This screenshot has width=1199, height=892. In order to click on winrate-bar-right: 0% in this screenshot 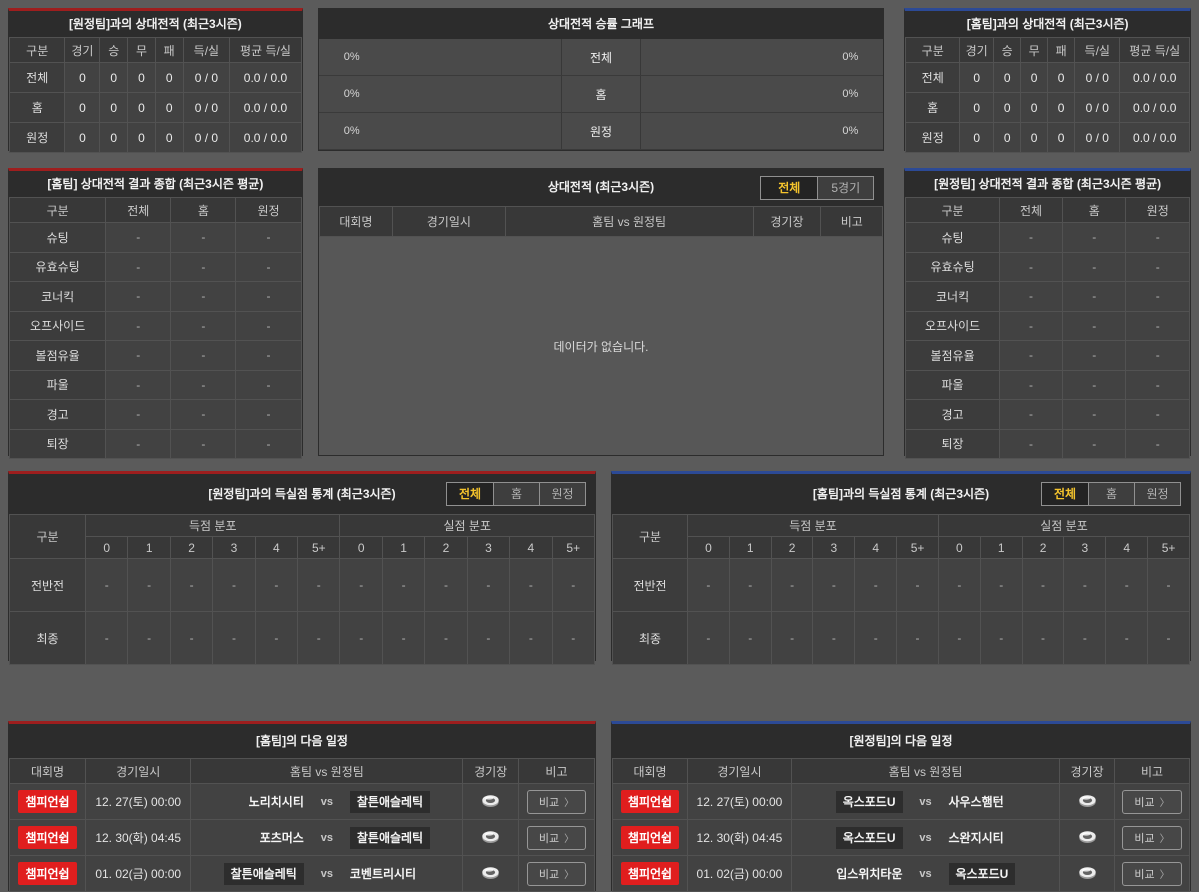, I will do `click(850, 57)`.